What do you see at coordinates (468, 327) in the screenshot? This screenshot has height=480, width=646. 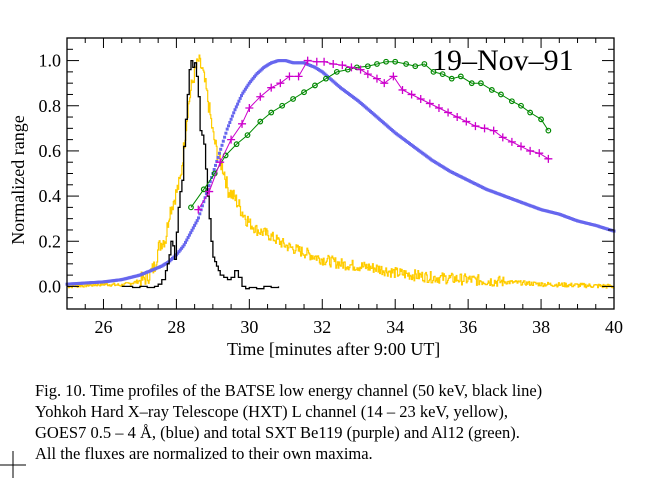 I see `x-tick-label: 36` at bounding box center [468, 327].